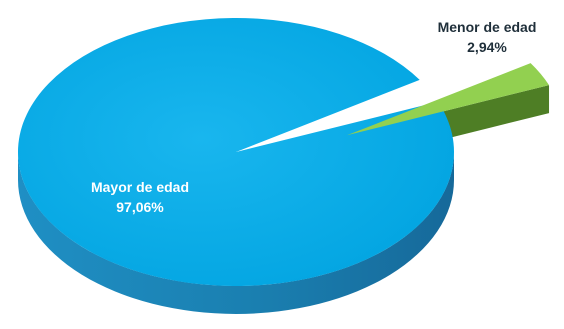 The width and height of the screenshot is (564, 329). What do you see at coordinates (487, 47) in the screenshot?
I see `slice-value-label: 2,94%` at bounding box center [487, 47].